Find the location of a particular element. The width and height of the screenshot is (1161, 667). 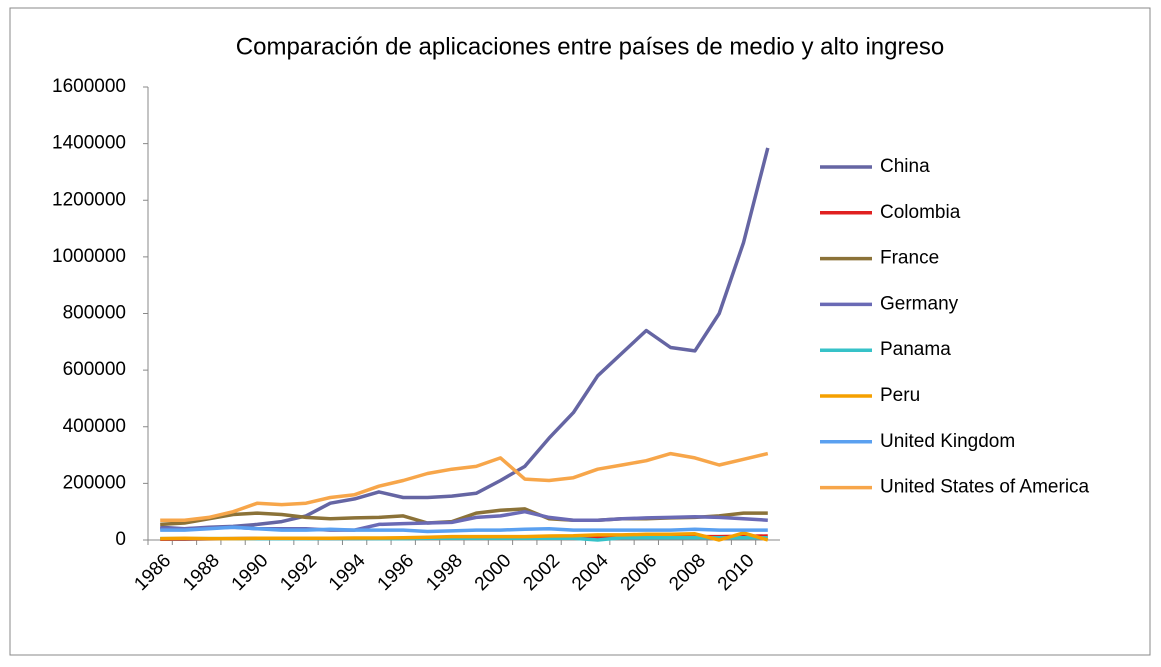

y-tick-label: 1400000 is located at coordinates (89, 143).